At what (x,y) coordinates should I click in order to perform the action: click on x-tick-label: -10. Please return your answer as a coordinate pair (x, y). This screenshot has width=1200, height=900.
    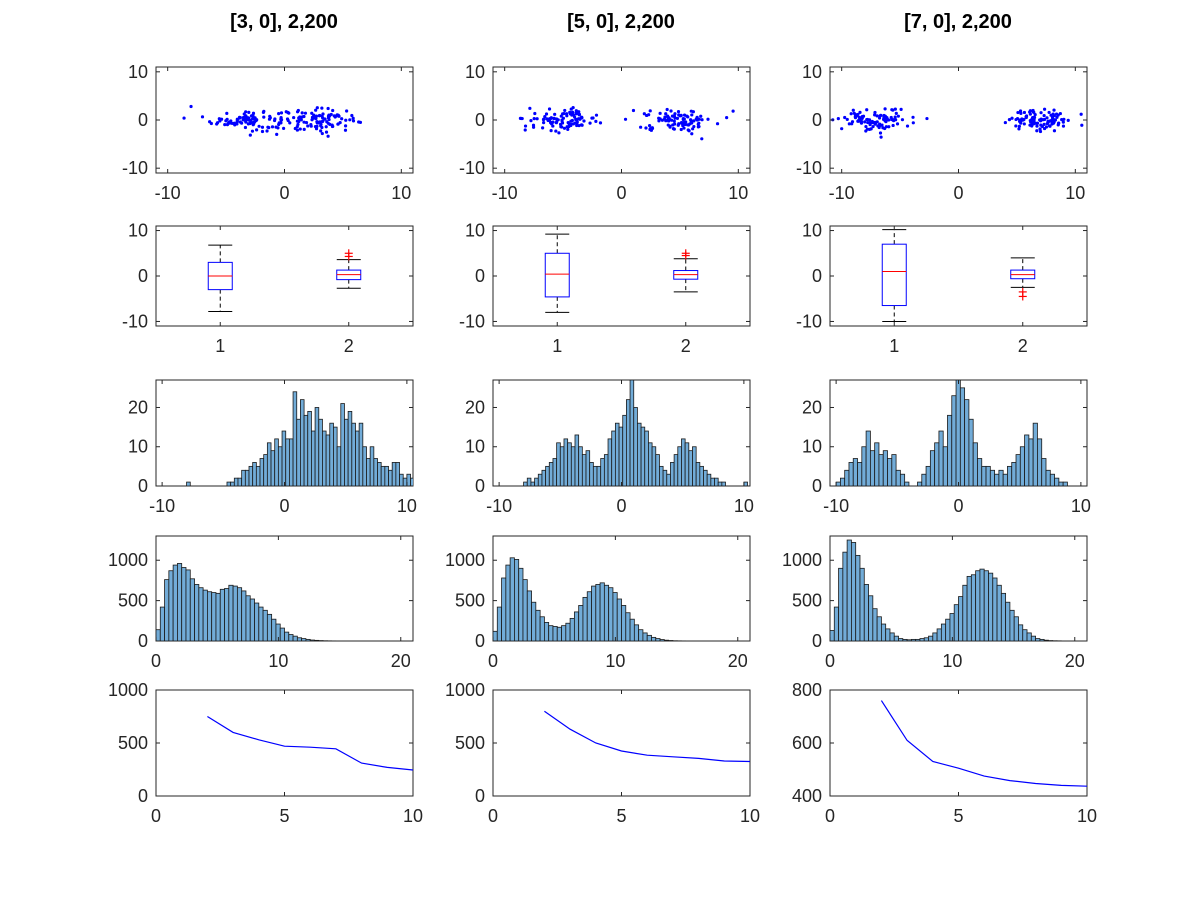
    Looking at the image, I should click on (505, 193).